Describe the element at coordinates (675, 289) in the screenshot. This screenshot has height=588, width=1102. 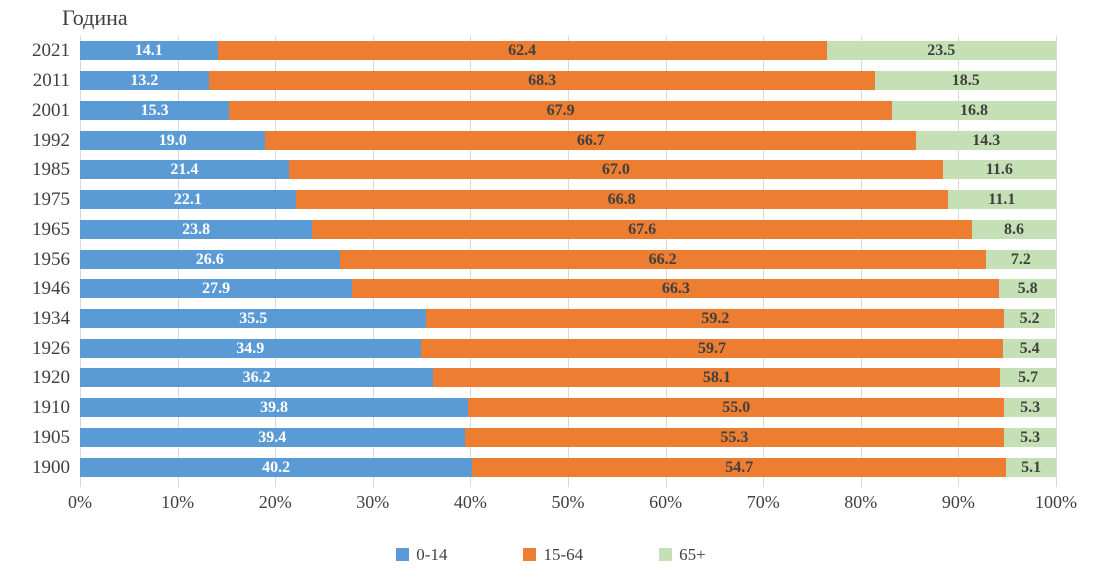
I see `bar-value-label: 66.3` at that location.